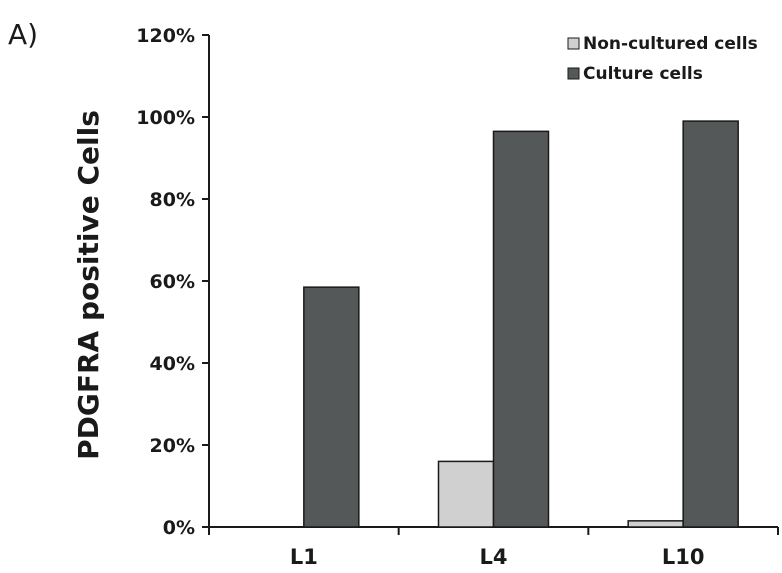 This screenshot has width=782, height=573. What do you see at coordinates (655, 524) in the screenshot?
I see `bar-non-cultured-l10` at bounding box center [655, 524].